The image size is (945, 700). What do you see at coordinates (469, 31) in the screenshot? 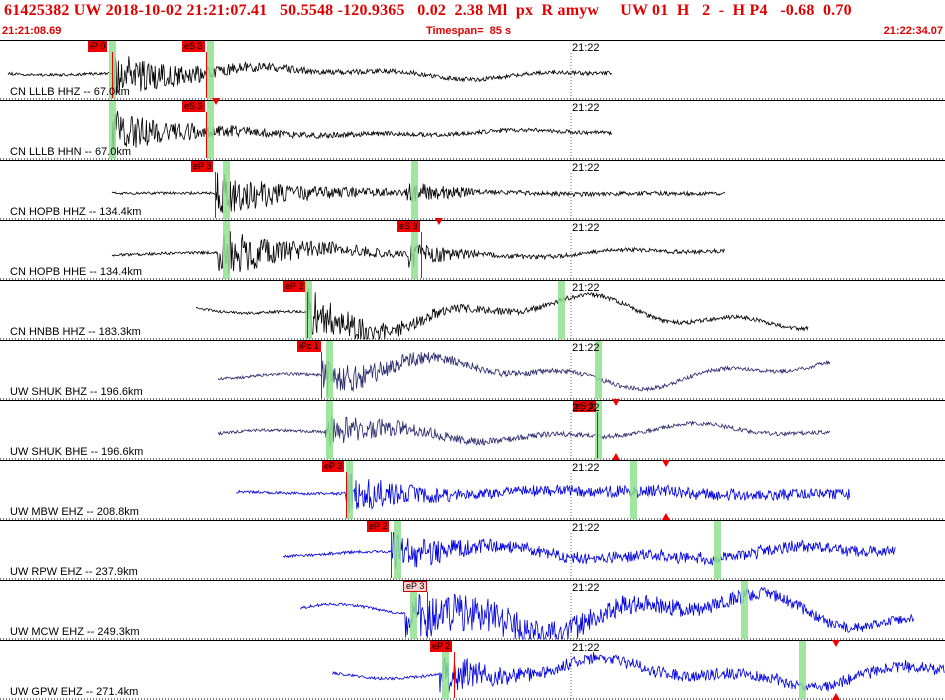
I see `timespan-label: Timespan= 85 s` at bounding box center [469, 31].